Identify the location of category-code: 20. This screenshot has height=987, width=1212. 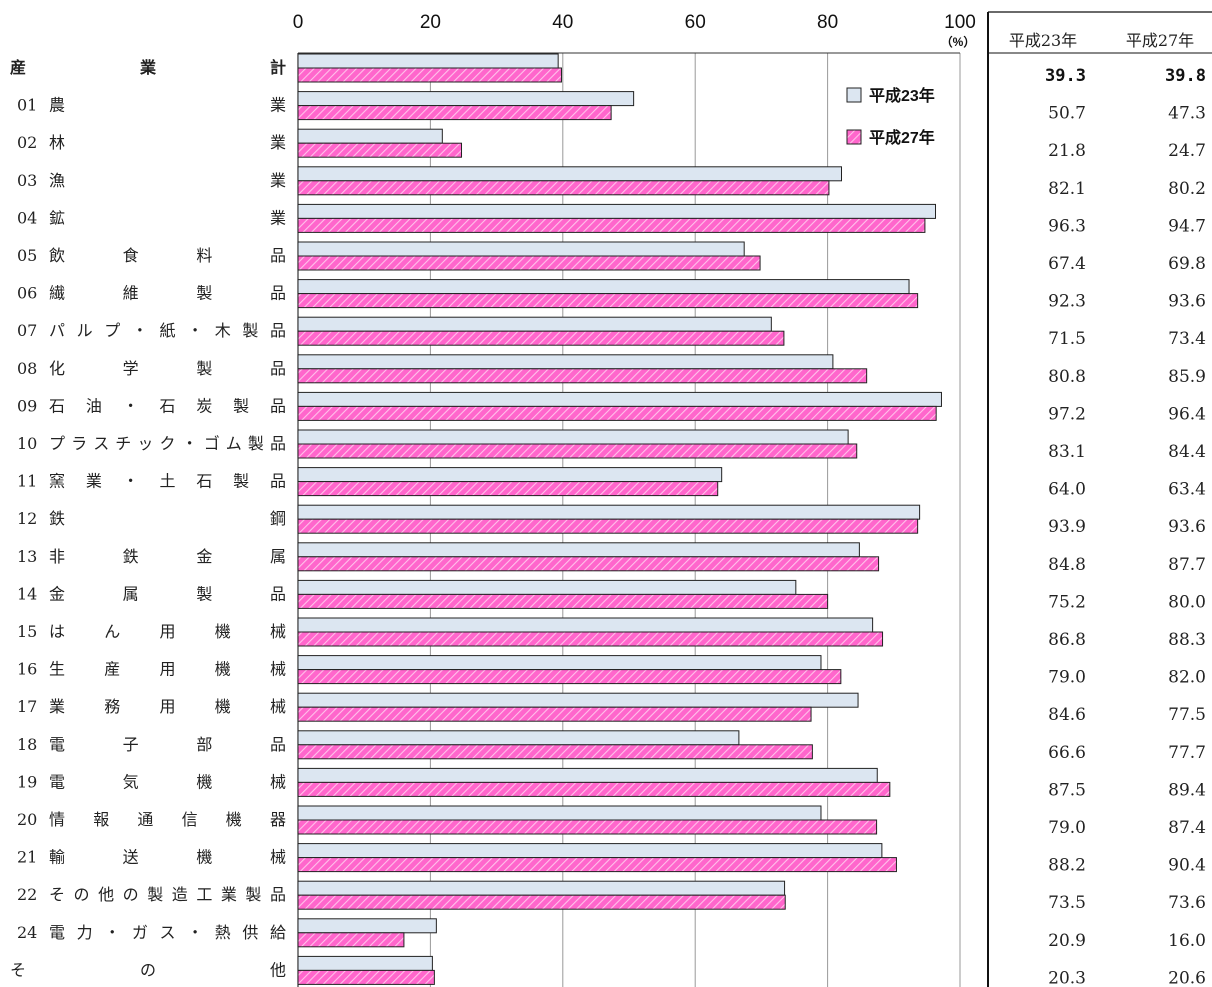
(27, 819).